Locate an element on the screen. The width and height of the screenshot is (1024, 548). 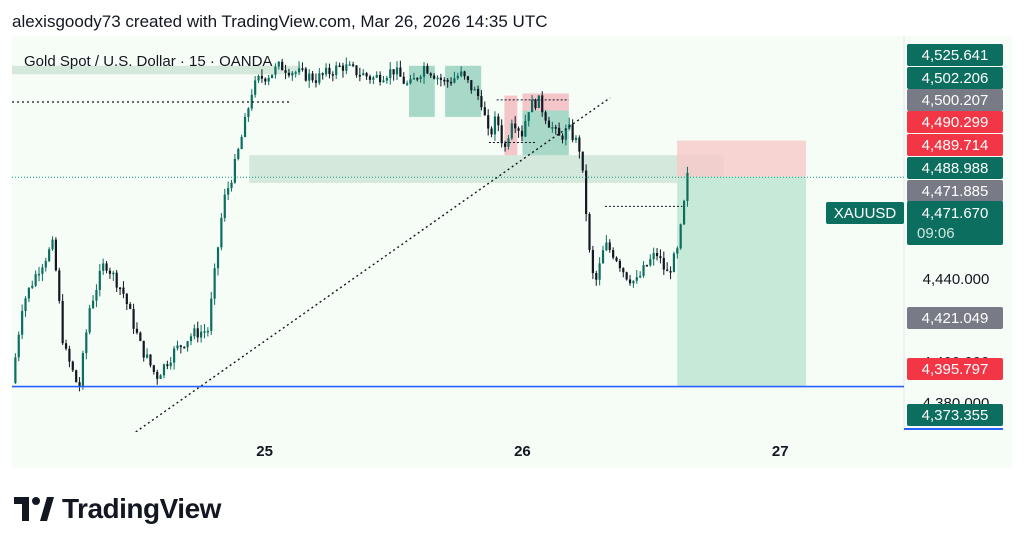
price-tag-value: 4,421.049 is located at coordinates (955, 318).